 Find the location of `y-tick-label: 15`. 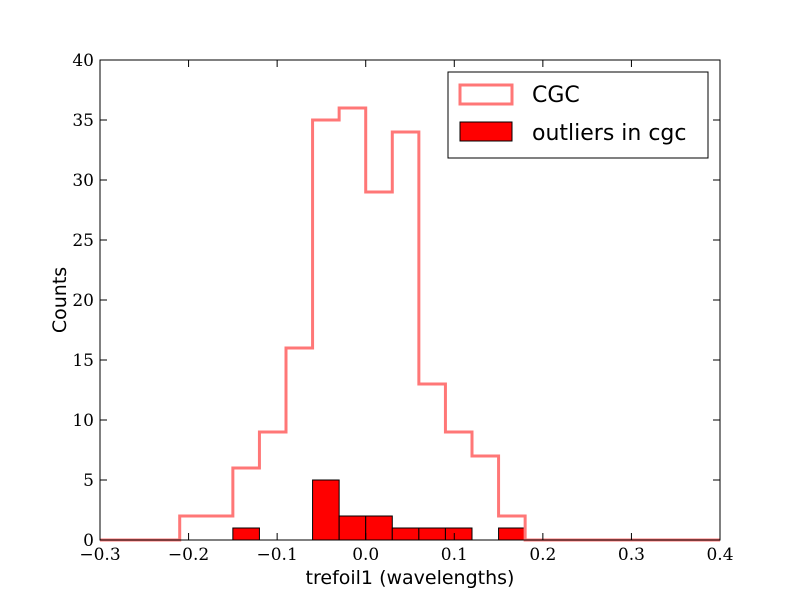

y-tick-label: 15 is located at coordinates (83, 361).